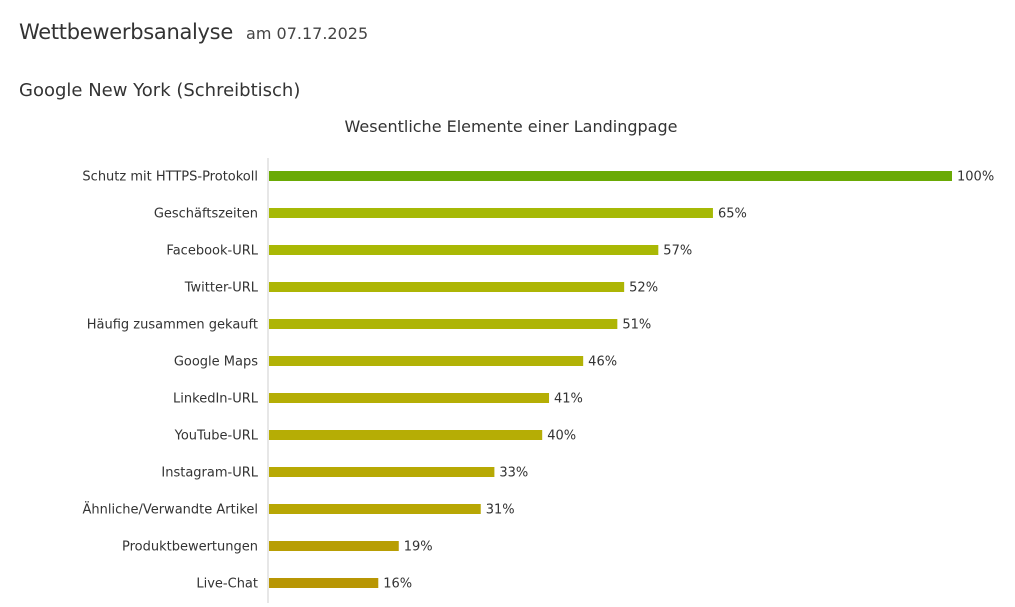  I want to click on category-label: LinkedIn-URL, so click(216, 399).